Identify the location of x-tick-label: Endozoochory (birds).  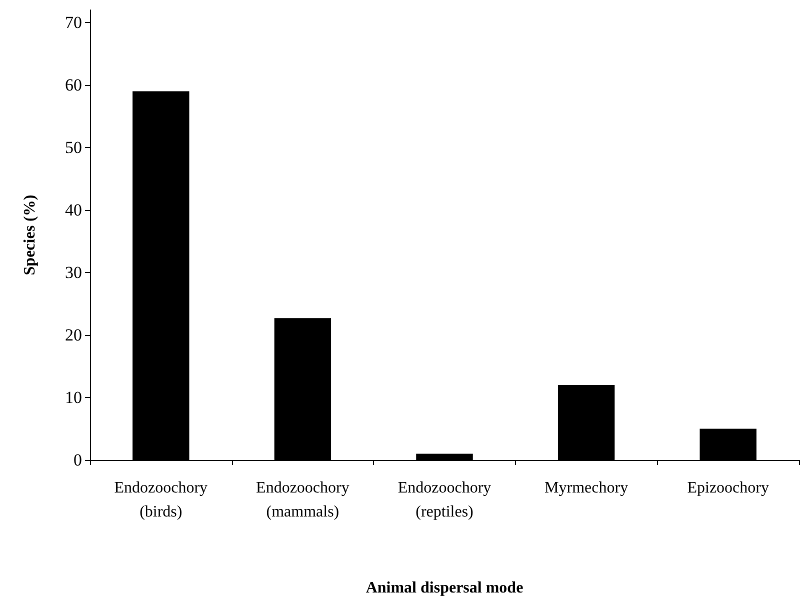
(161, 500).